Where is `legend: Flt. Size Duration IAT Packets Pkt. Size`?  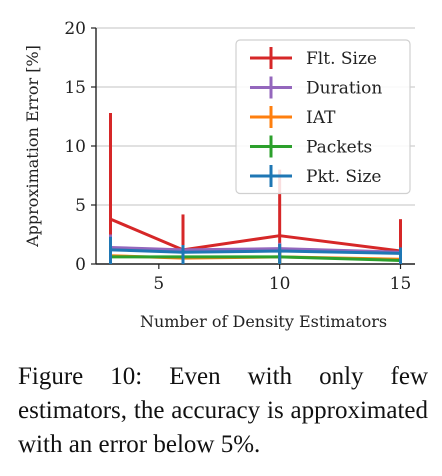
legend: Flt. Size Duration IAT Packets Pkt. Size is located at coordinates (323, 117).